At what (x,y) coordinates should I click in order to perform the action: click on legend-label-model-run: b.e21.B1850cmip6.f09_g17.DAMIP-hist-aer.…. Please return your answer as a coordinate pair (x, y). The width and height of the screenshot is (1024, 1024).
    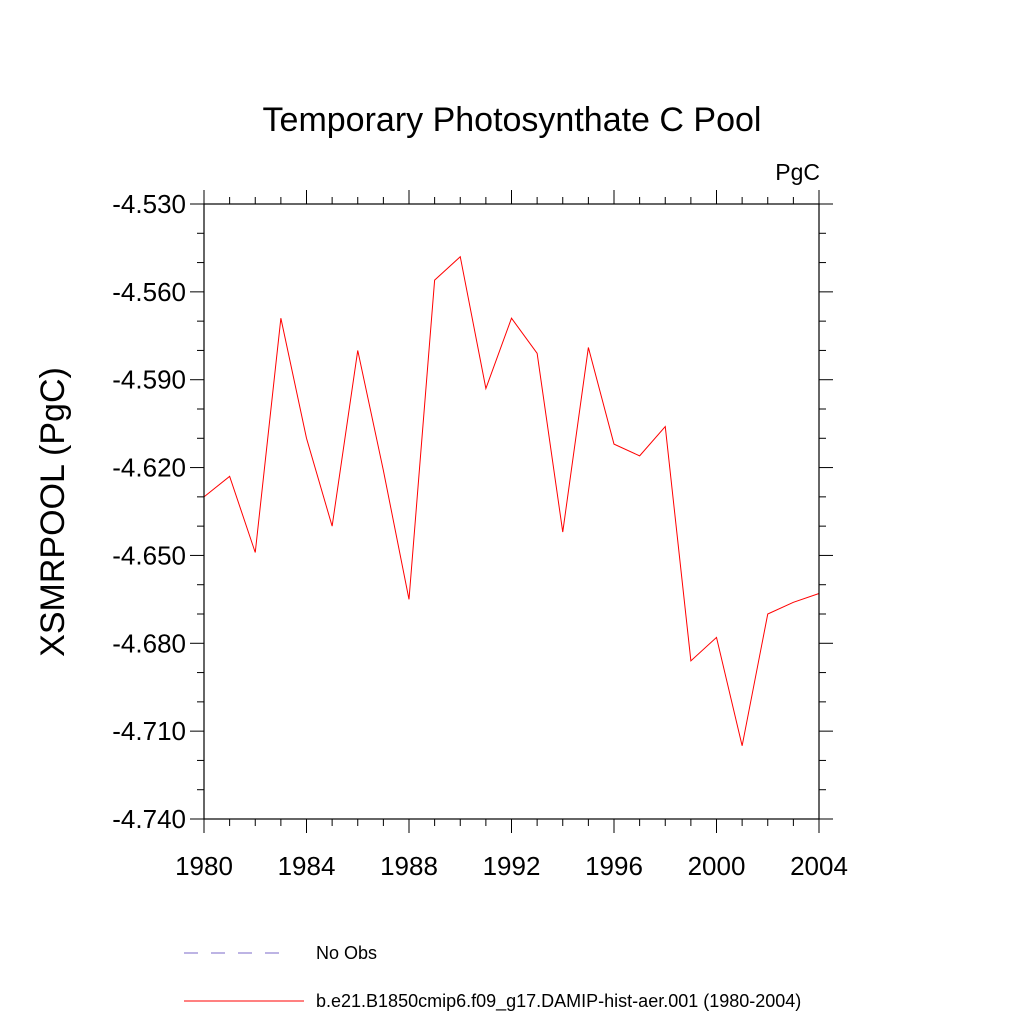
    Looking at the image, I should click on (558, 1001).